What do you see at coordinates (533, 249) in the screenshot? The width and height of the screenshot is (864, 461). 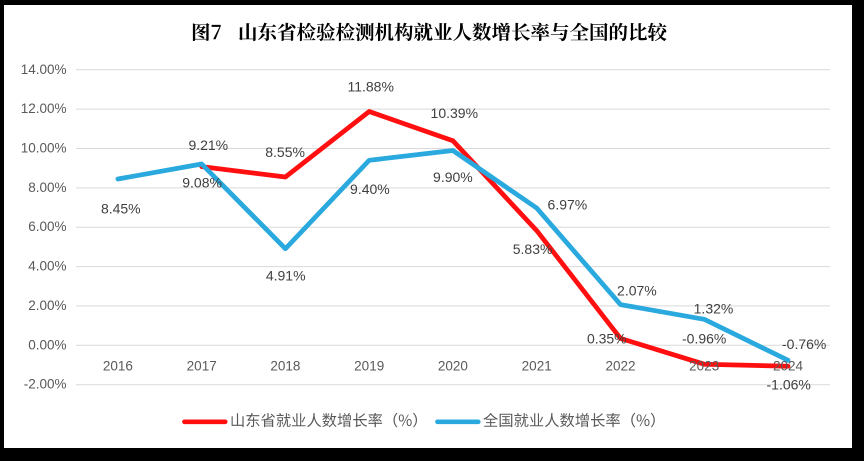 I see `svg-text: 5.83%` at bounding box center [533, 249].